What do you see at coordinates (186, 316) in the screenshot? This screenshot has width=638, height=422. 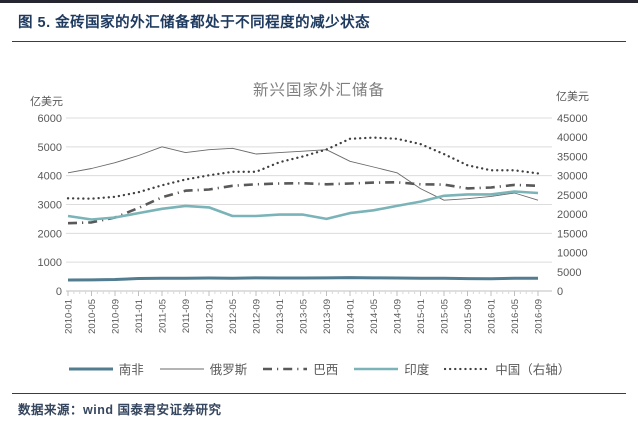 I see `svg-text: 2011-09` at bounding box center [186, 316].